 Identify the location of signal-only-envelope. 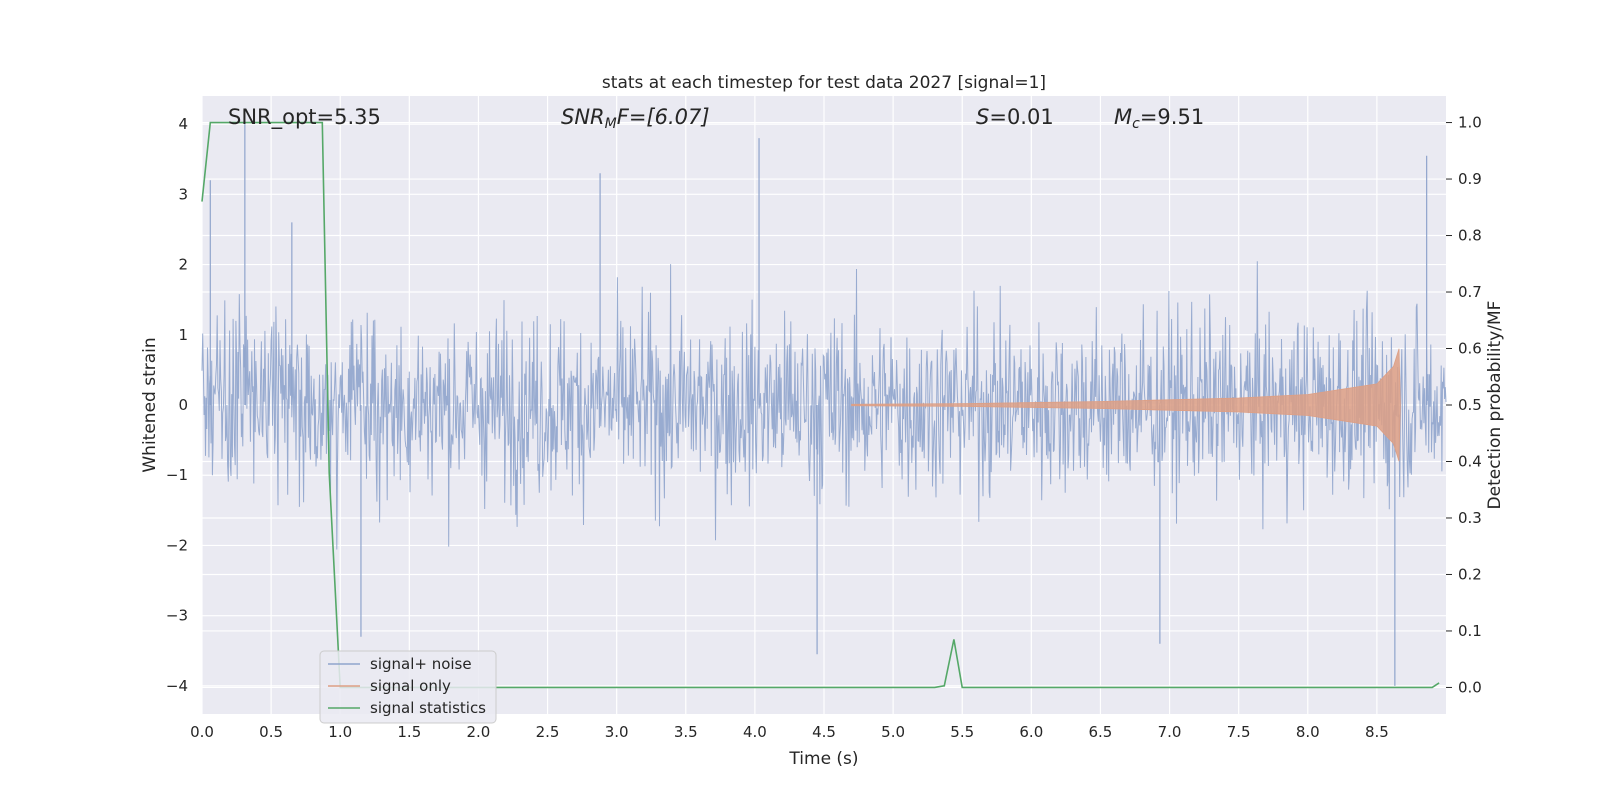
(1126, 405).